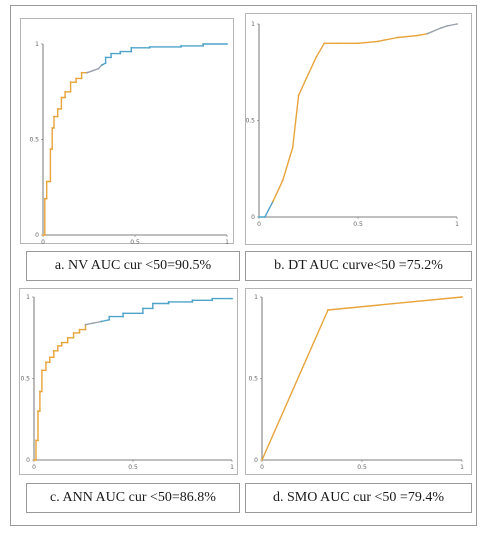 The height and width of the screenshot is (547, 495). I want to click on x-tick-label-b: 0.5, so click(358, 224).